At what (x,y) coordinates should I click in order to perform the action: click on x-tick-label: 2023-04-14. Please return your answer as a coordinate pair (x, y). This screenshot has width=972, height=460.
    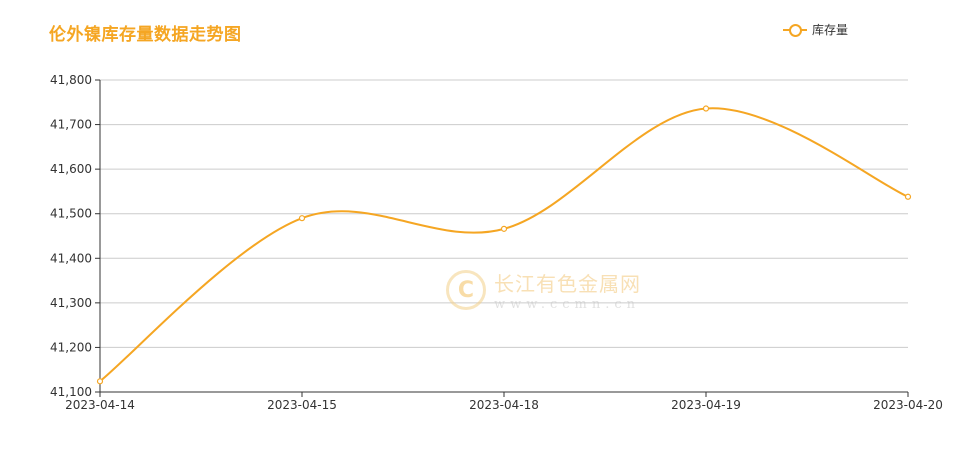
    Looking at the image, I should click on (100, 405).